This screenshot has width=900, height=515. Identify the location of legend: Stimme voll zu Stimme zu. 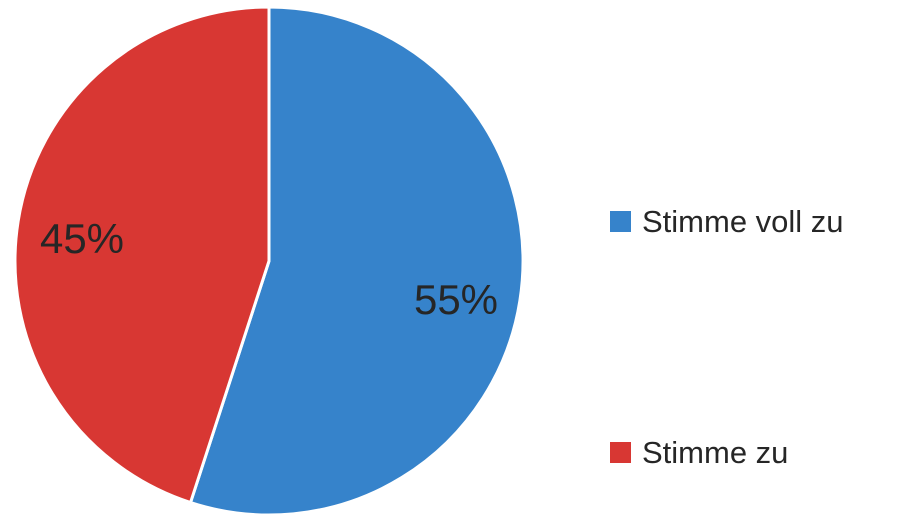
(727, 337).